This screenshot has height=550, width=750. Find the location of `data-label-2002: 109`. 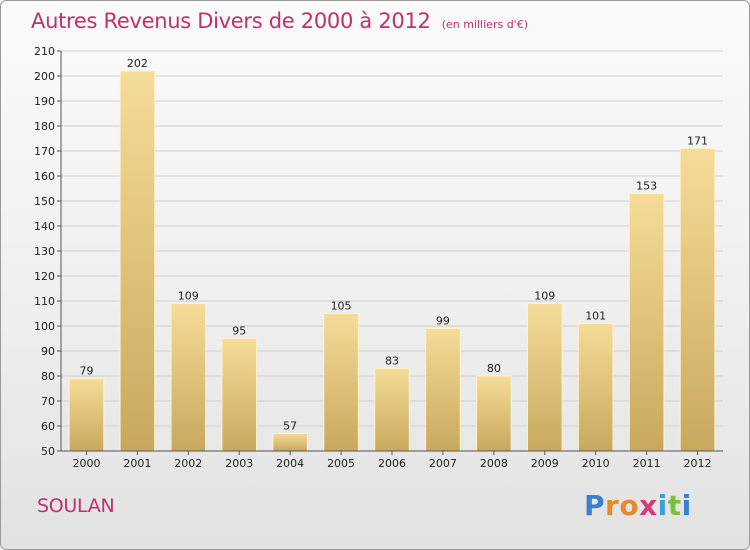

data-label-2002: 109 is located at coordinates (188, 296).